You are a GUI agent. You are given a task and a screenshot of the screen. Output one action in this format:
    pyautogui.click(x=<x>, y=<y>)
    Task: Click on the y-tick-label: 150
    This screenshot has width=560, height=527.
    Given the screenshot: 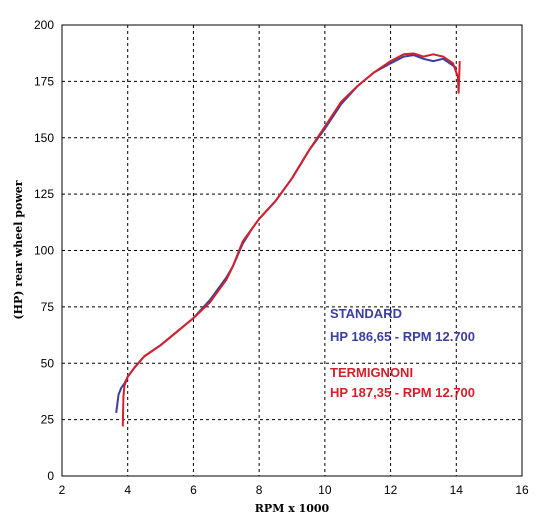 What is the action you would take?
    pyautogui.click(x=44, y=138)
    